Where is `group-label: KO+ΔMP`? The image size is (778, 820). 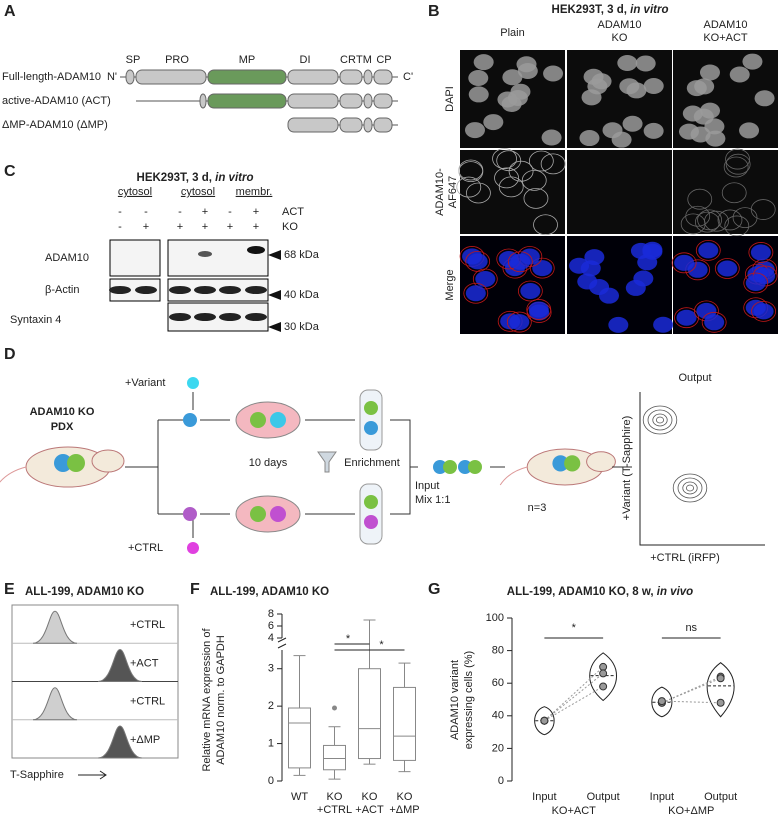 group-label: KO+ΔMP is located at coordinates (691, 811).